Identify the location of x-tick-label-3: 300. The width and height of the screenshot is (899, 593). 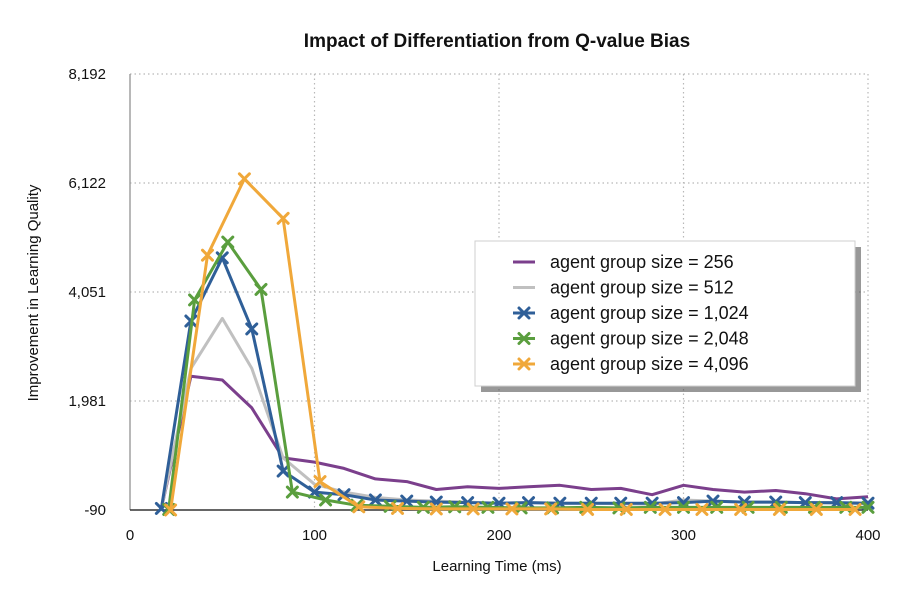
(683, 535).